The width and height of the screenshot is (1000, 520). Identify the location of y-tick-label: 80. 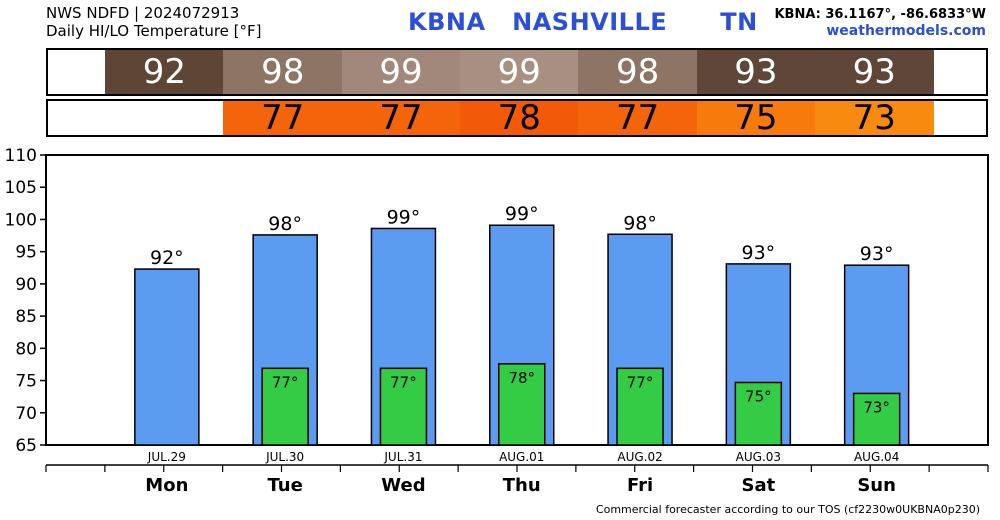
(26, 349).